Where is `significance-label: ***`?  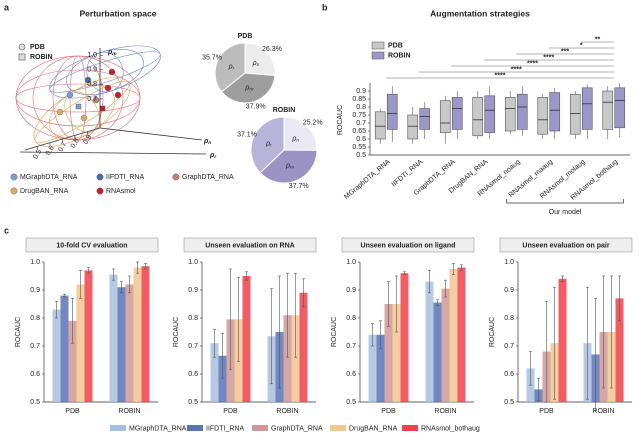
significance-label: *** is located at coordinates (565, 51).